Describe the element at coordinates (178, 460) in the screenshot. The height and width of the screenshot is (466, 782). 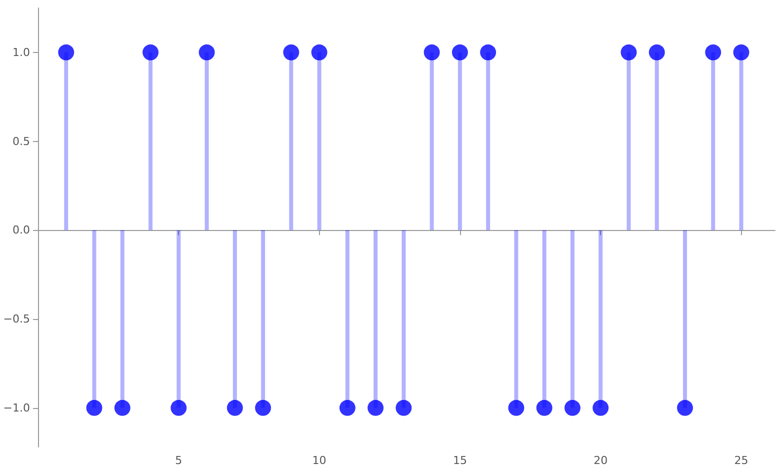
I see `x-tick-label: 5` at that location.